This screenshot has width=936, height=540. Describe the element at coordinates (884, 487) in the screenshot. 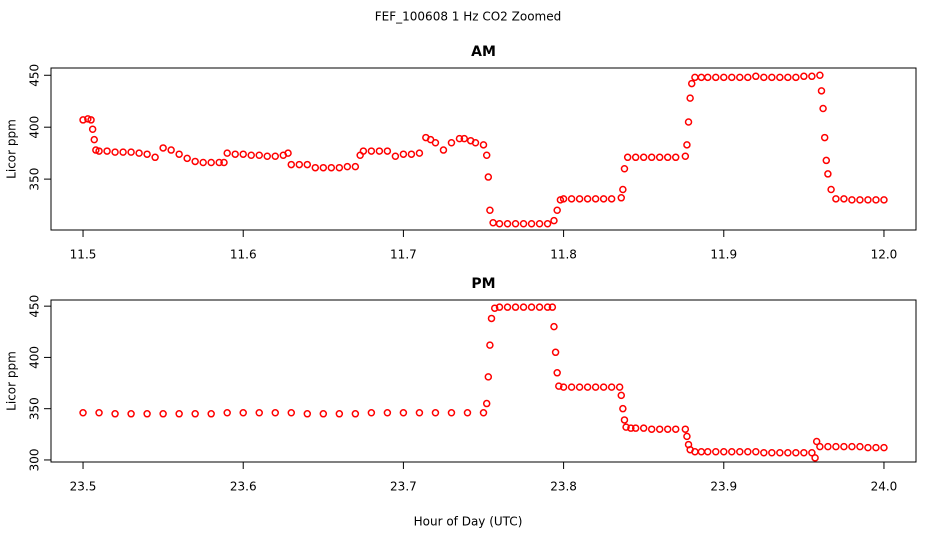

I see `x-tick-label: 24.0` at that location.